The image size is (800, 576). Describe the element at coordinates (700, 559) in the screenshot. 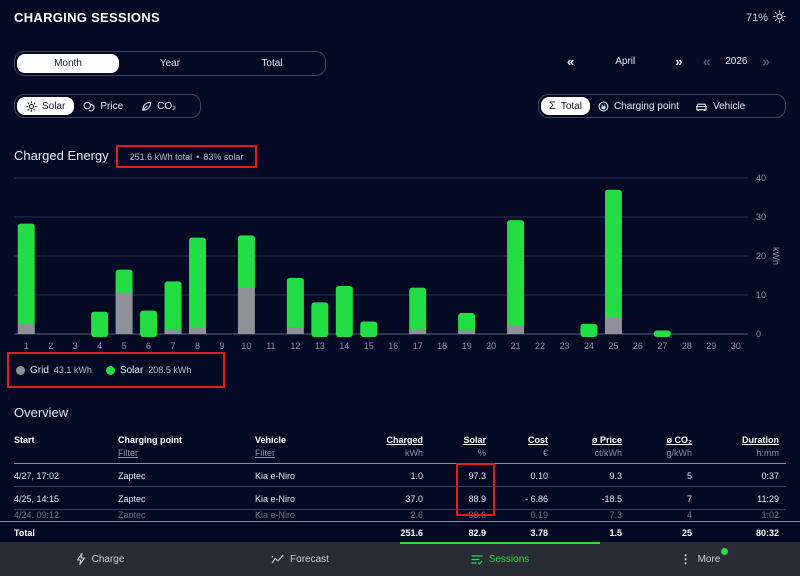

I see `tab-more: ⋮ More` at that location.